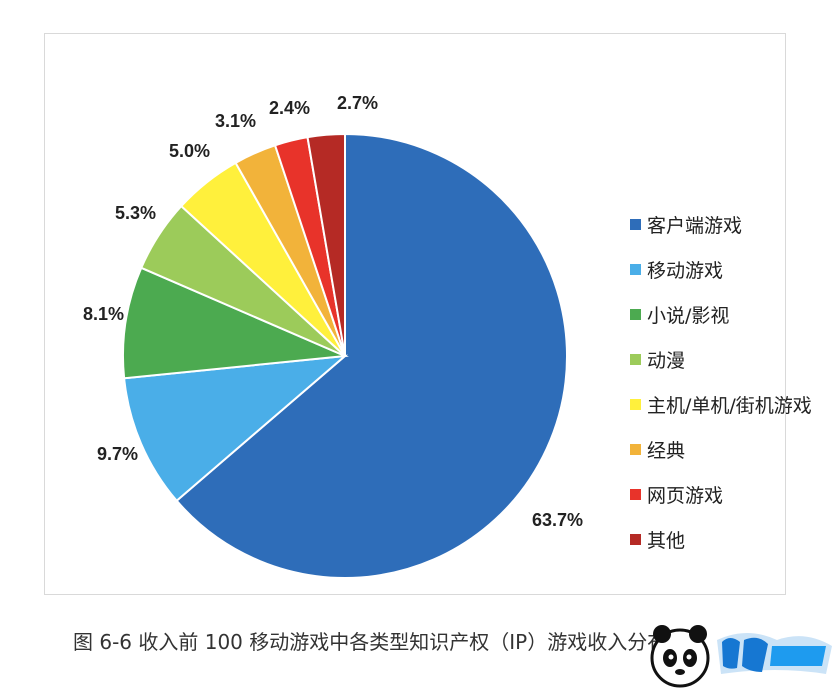  I want to click on data-label-5: 5.0%, so click(189, 151).